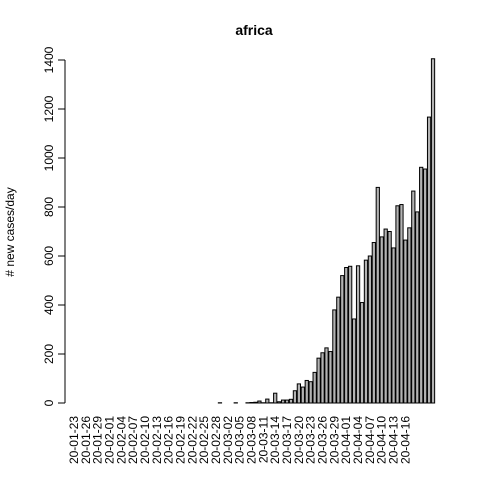 The width and height of the screenshot is (480, 480). What do you see at coordinates (54, 226) in the screenshot?
I see `y-axis: 0 200 400 600 800 1000 1200 1400` at bounding box center [54, 226].